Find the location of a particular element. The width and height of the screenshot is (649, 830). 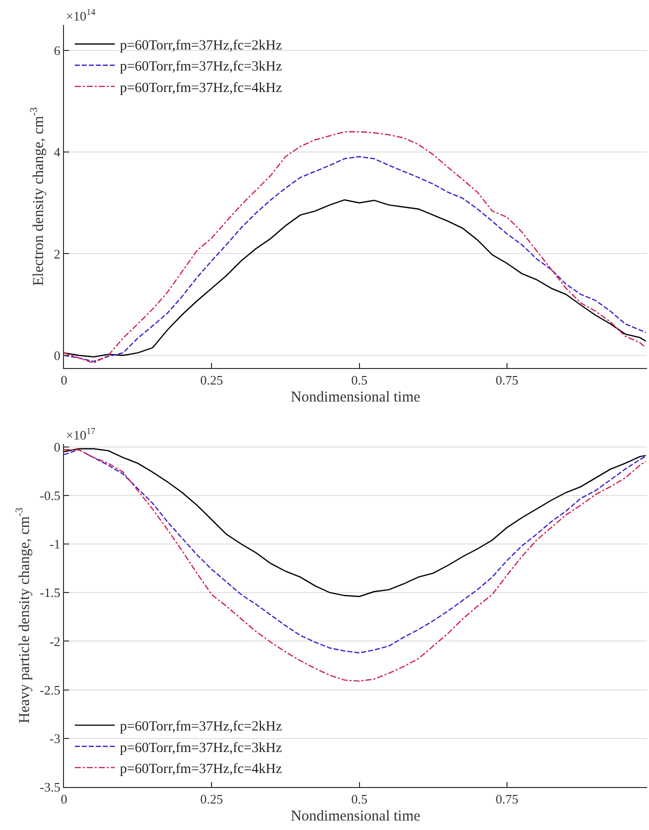

y-tick-label: -3 is located at coordinates (55, 738).